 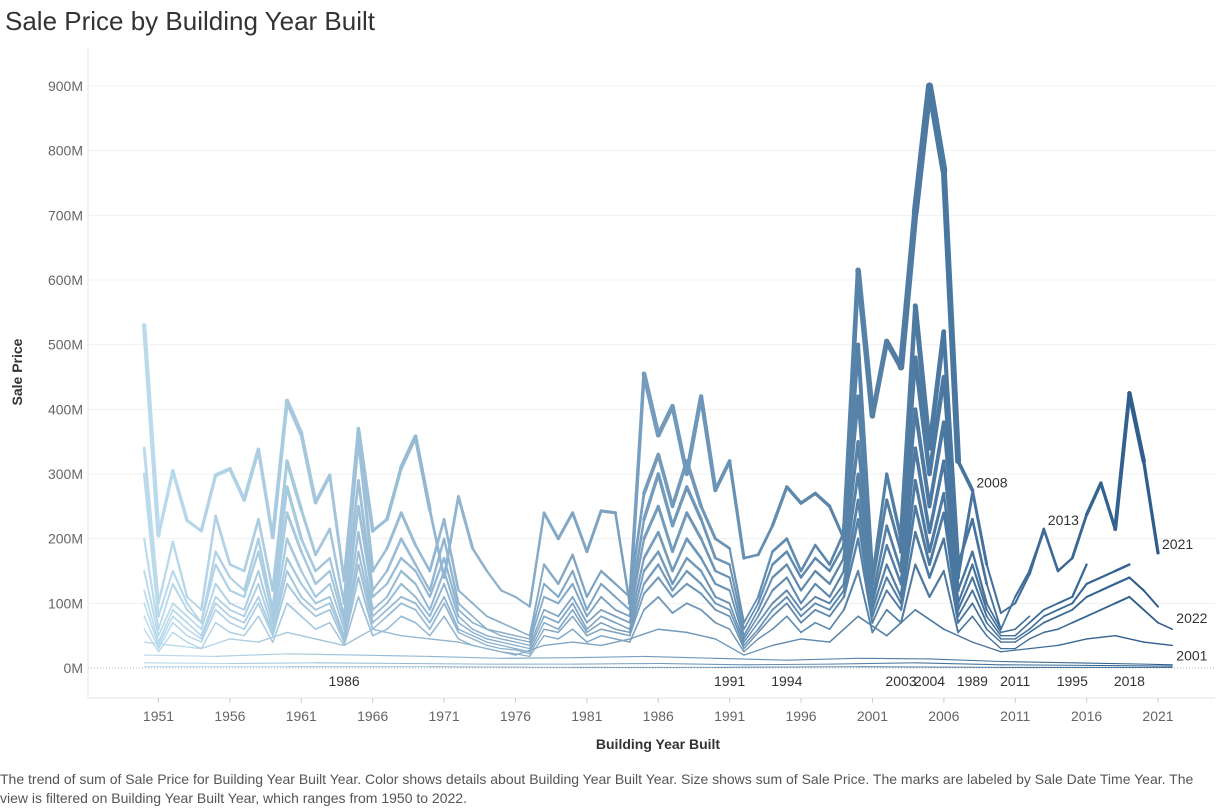 What do you see at coordinates (991, 482) in the screenshot?
I see `mark-label: 2008` at bounding box center [991, 482].